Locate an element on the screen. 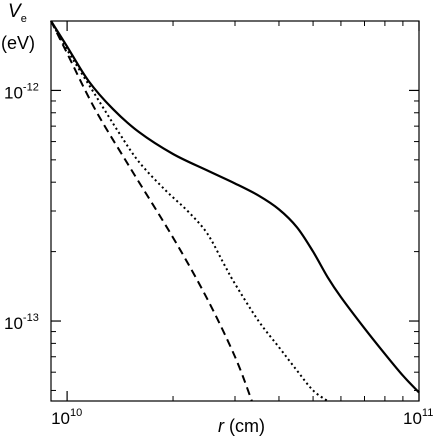 The height and width of the screenshot is (440, 436). x-axis-label: r (cm) is located at coordinates (241, 426).